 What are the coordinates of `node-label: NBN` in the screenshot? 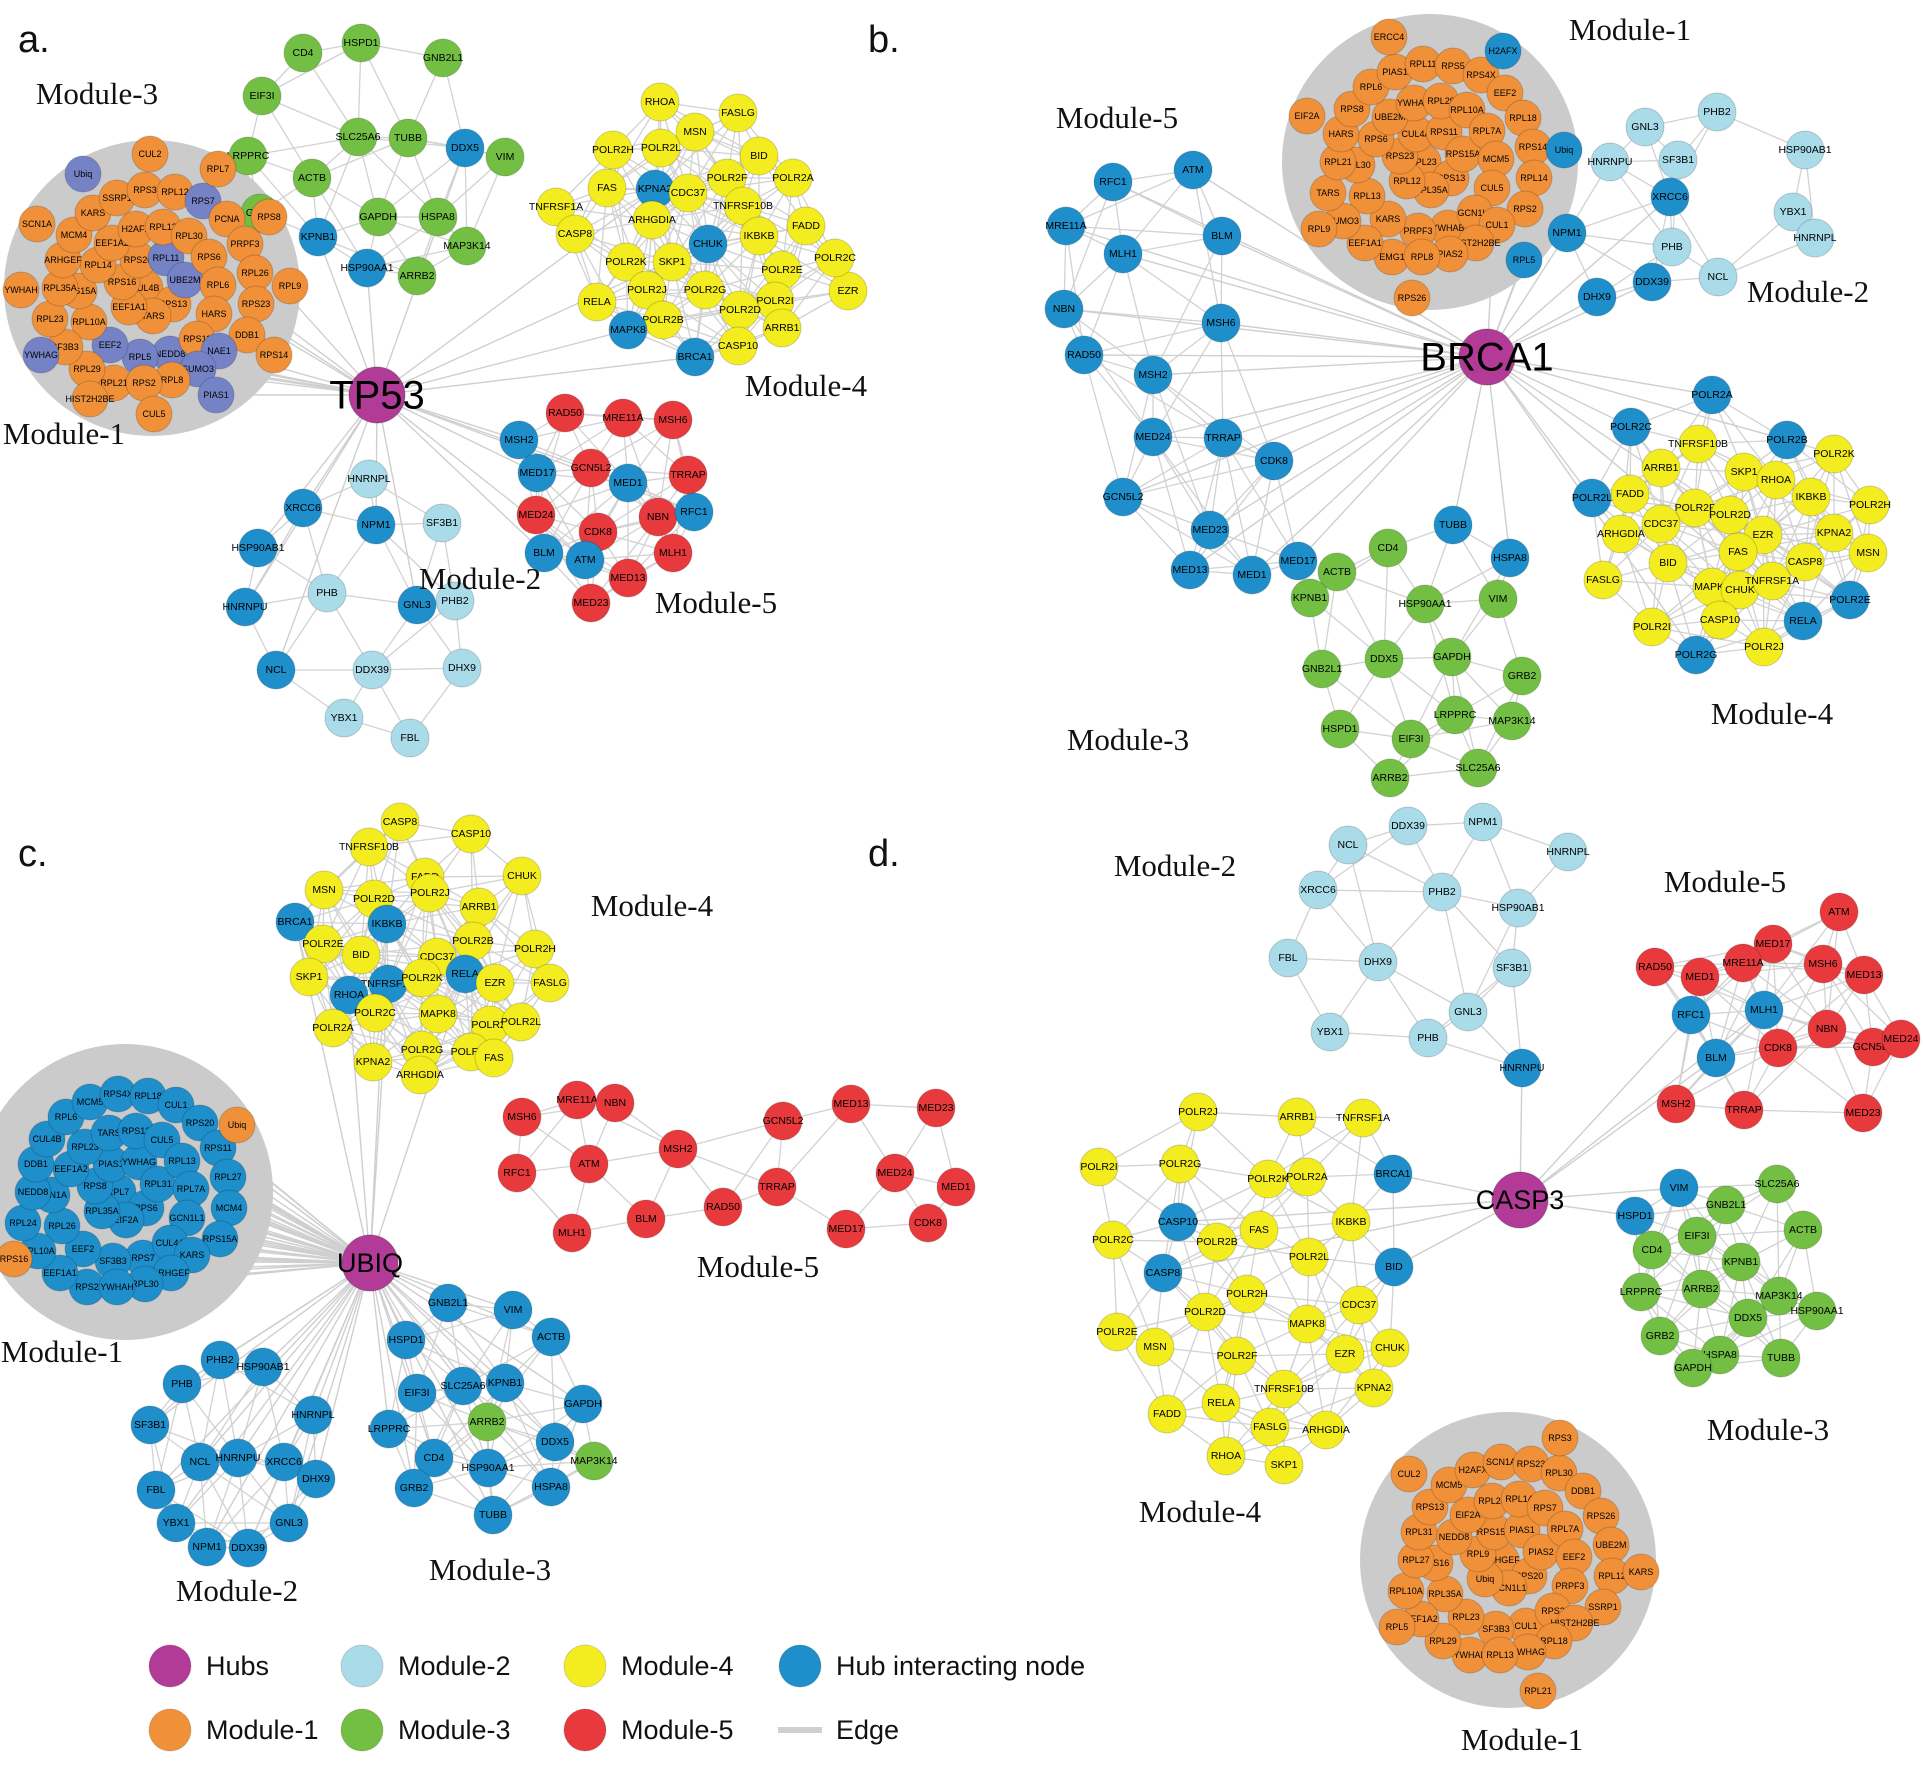 It's located at (615, 1103).